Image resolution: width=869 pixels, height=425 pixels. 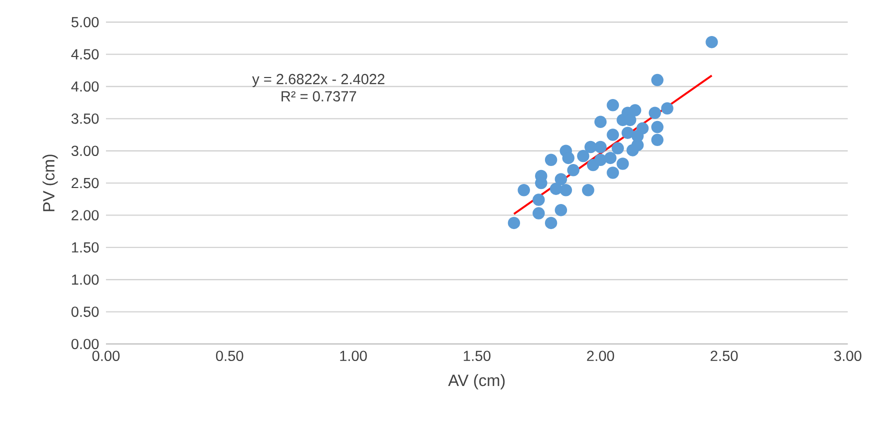 What do you see at coordinates (476, 382) in the screenshot?
I see `x-axis-title: AV (cm)` at bounding box center [476, 382].